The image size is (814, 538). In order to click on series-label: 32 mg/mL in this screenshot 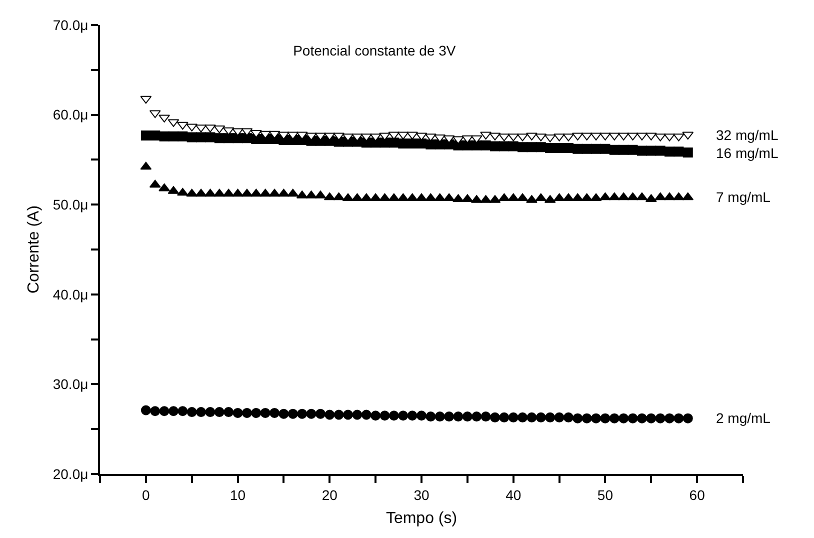, I will do `click(747, 135)`.